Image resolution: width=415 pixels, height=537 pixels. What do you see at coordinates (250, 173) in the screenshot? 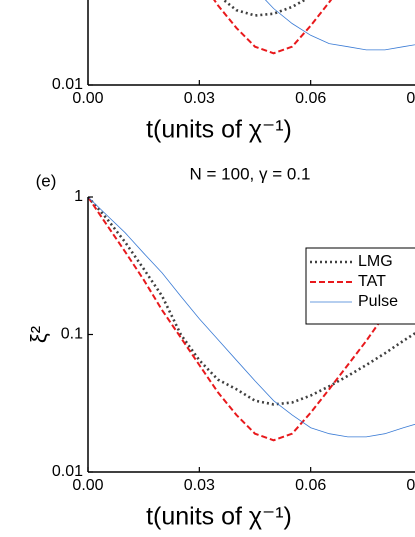
I see `chart-title: N = 100, γ = 0.1` at bounding box center [250, 173].